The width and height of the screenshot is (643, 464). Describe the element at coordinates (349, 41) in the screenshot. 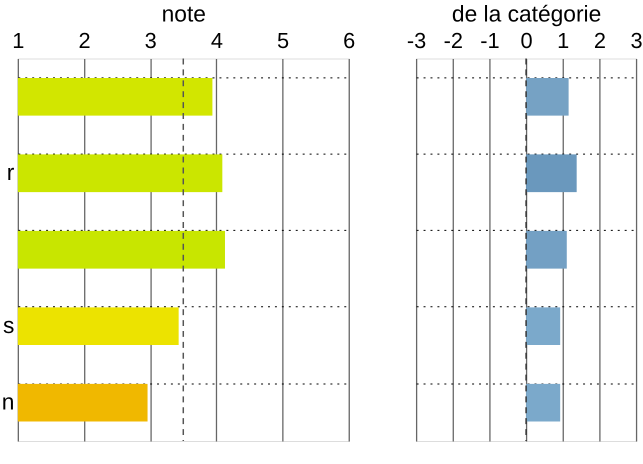

I see `x-tick-label: 6` at that location.